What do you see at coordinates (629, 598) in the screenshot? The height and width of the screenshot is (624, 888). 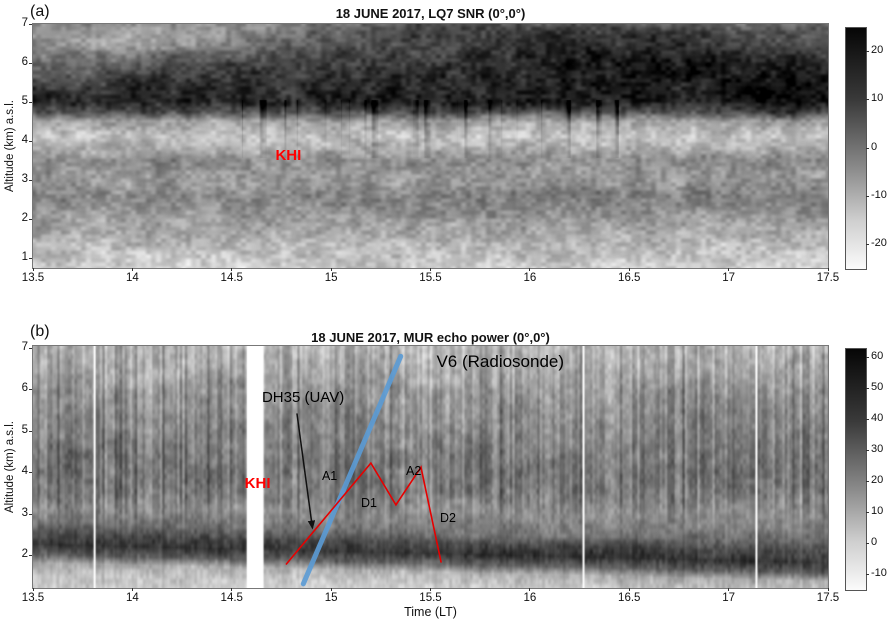 I see `x-tick-label: 16.5` at bounding box center [629, 598].